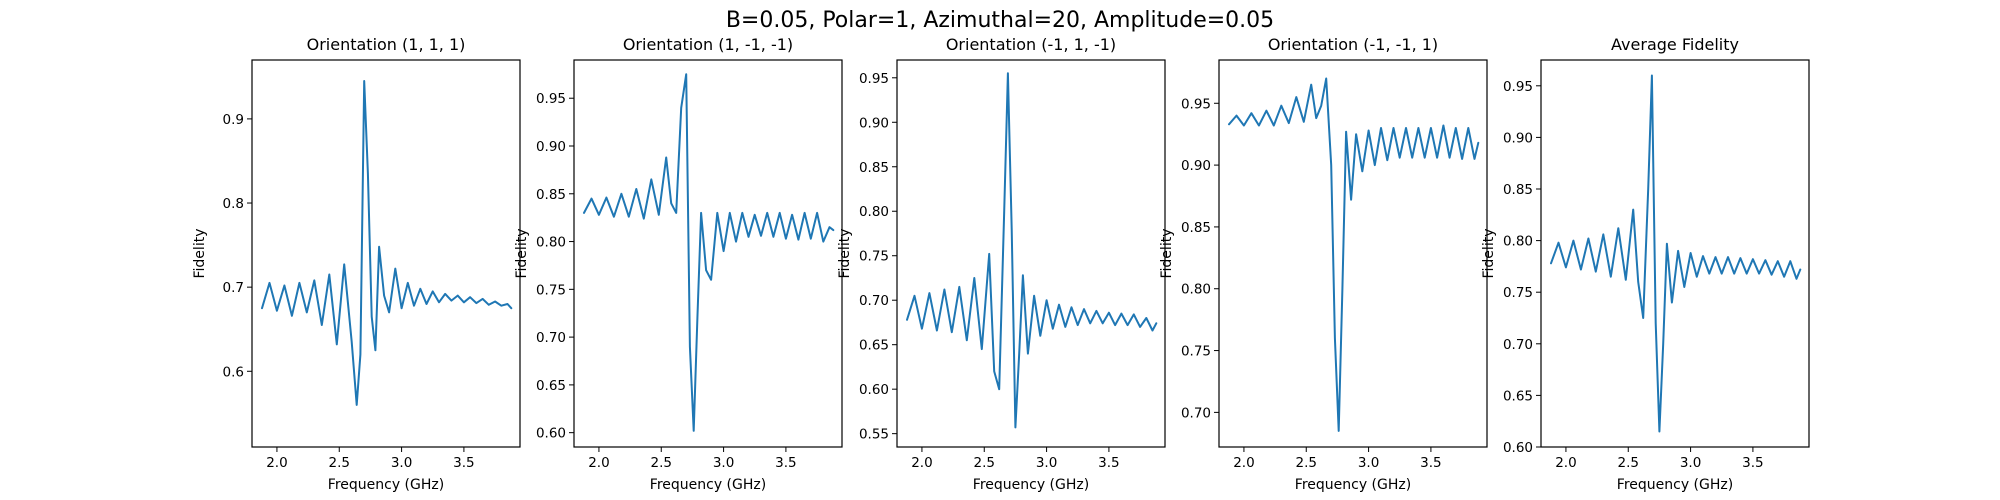  Describe the element at coordinates (1031, 44) in the screenshot. I see `subplot-title: Orientation (-1, 1, -1)` at that location.